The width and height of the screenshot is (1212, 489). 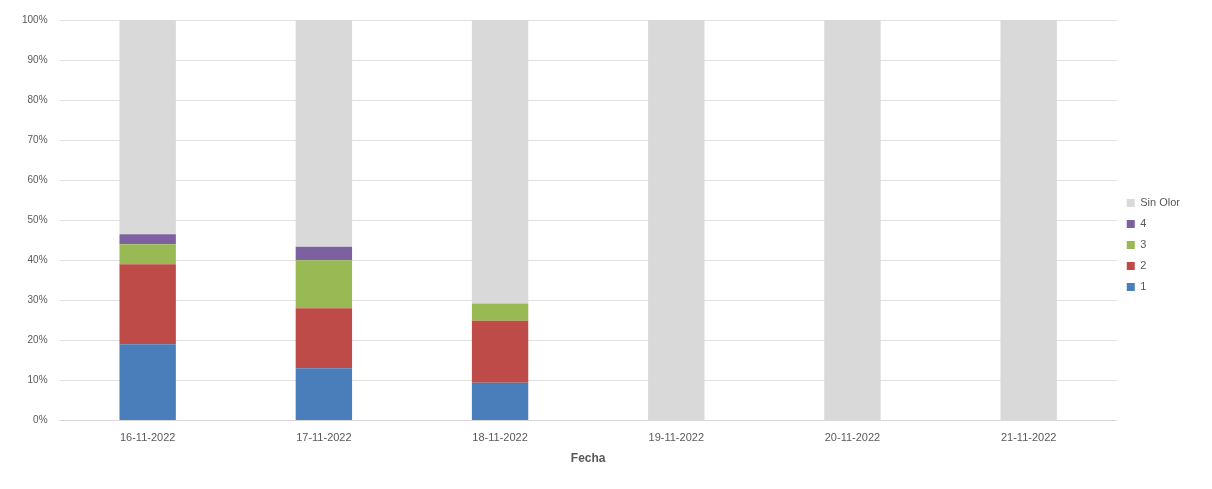 What do you see at coordinates (324, 437) in the screenshot?
I see `x-tick-label: 17-11-2022` at bounding box center [324, 437].